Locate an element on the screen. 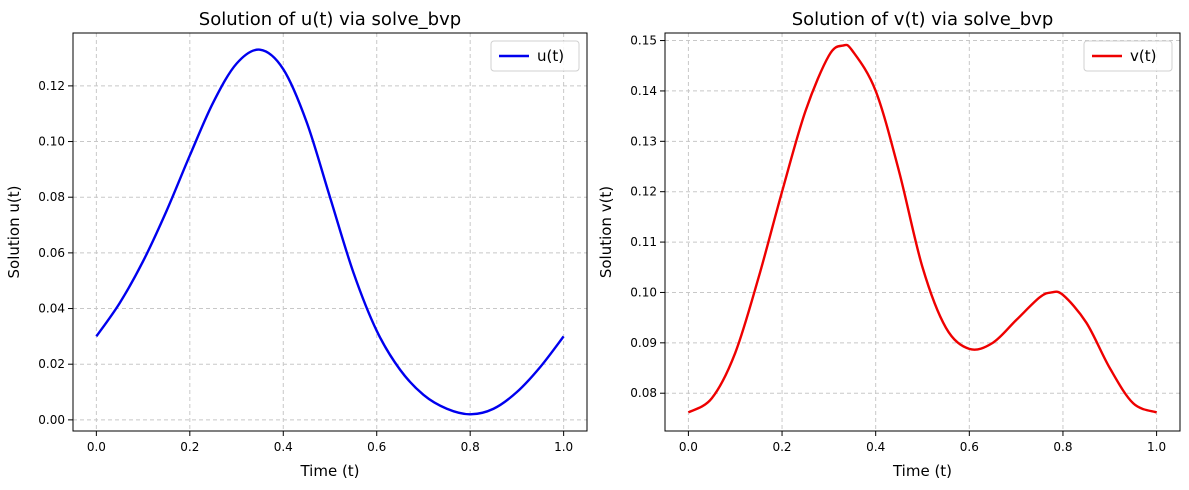 The image size is (1189, 490). v-ytick-label-4: 0.12 is located at coordinates (643, 192).